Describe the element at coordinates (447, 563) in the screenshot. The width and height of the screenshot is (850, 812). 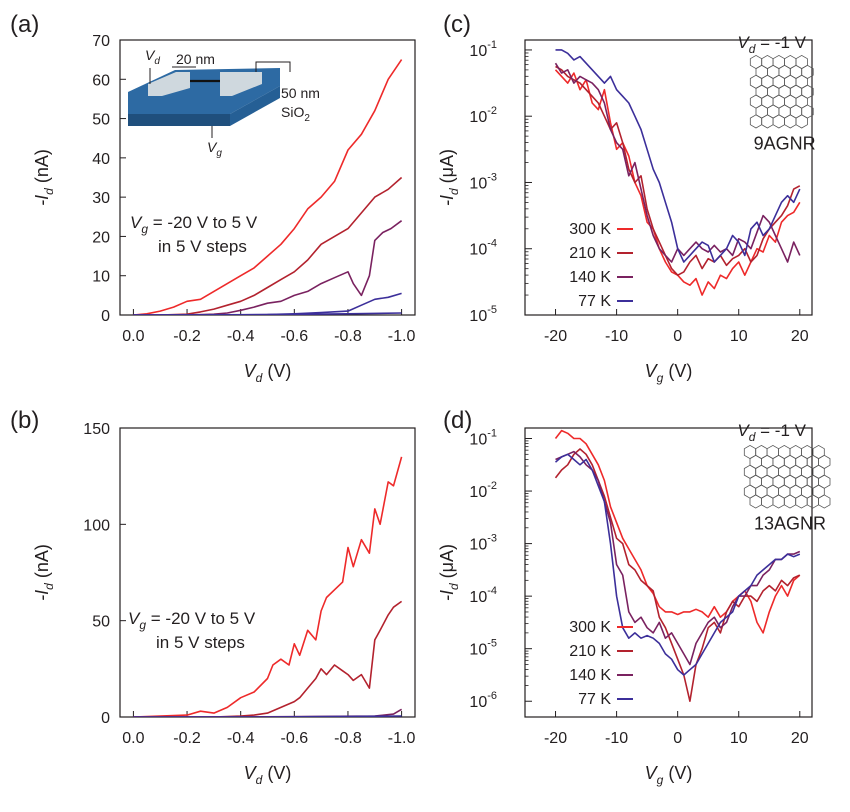
I see `y-axis-label-unit: (μA)` at that location.